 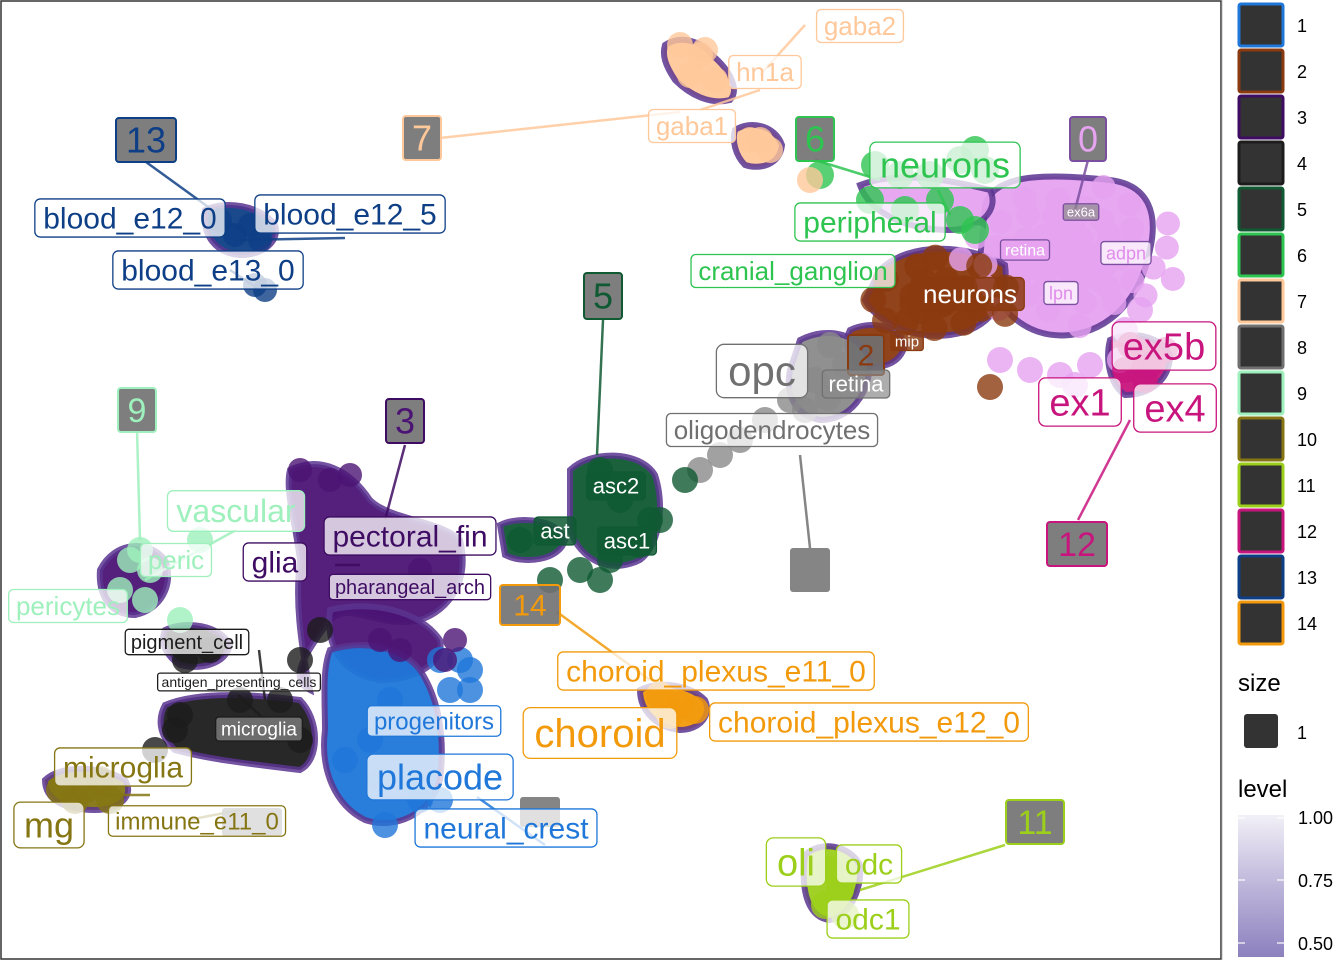 What do you see at coordinates (860, 26) in the screenshot?
I see `label-text: gaba2` at bounding box center [860, 26].